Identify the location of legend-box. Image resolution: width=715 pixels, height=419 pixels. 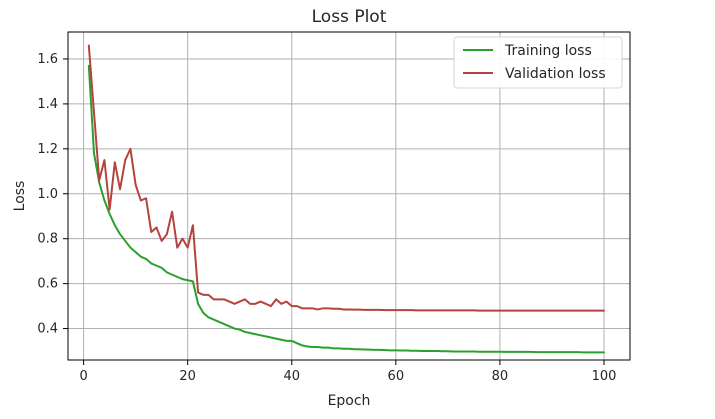
(538, 62).